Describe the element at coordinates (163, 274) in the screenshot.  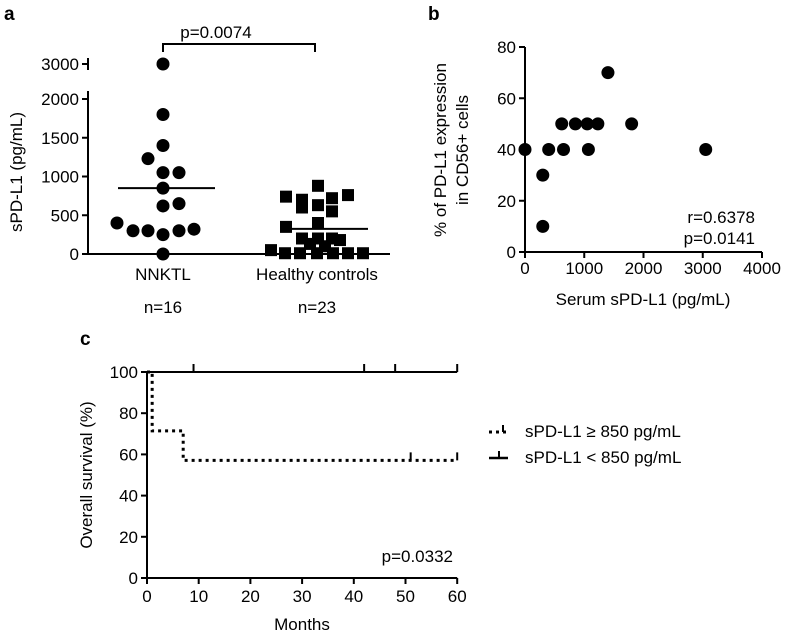
I see `category-label-nnktl: NNKTL` at that location.